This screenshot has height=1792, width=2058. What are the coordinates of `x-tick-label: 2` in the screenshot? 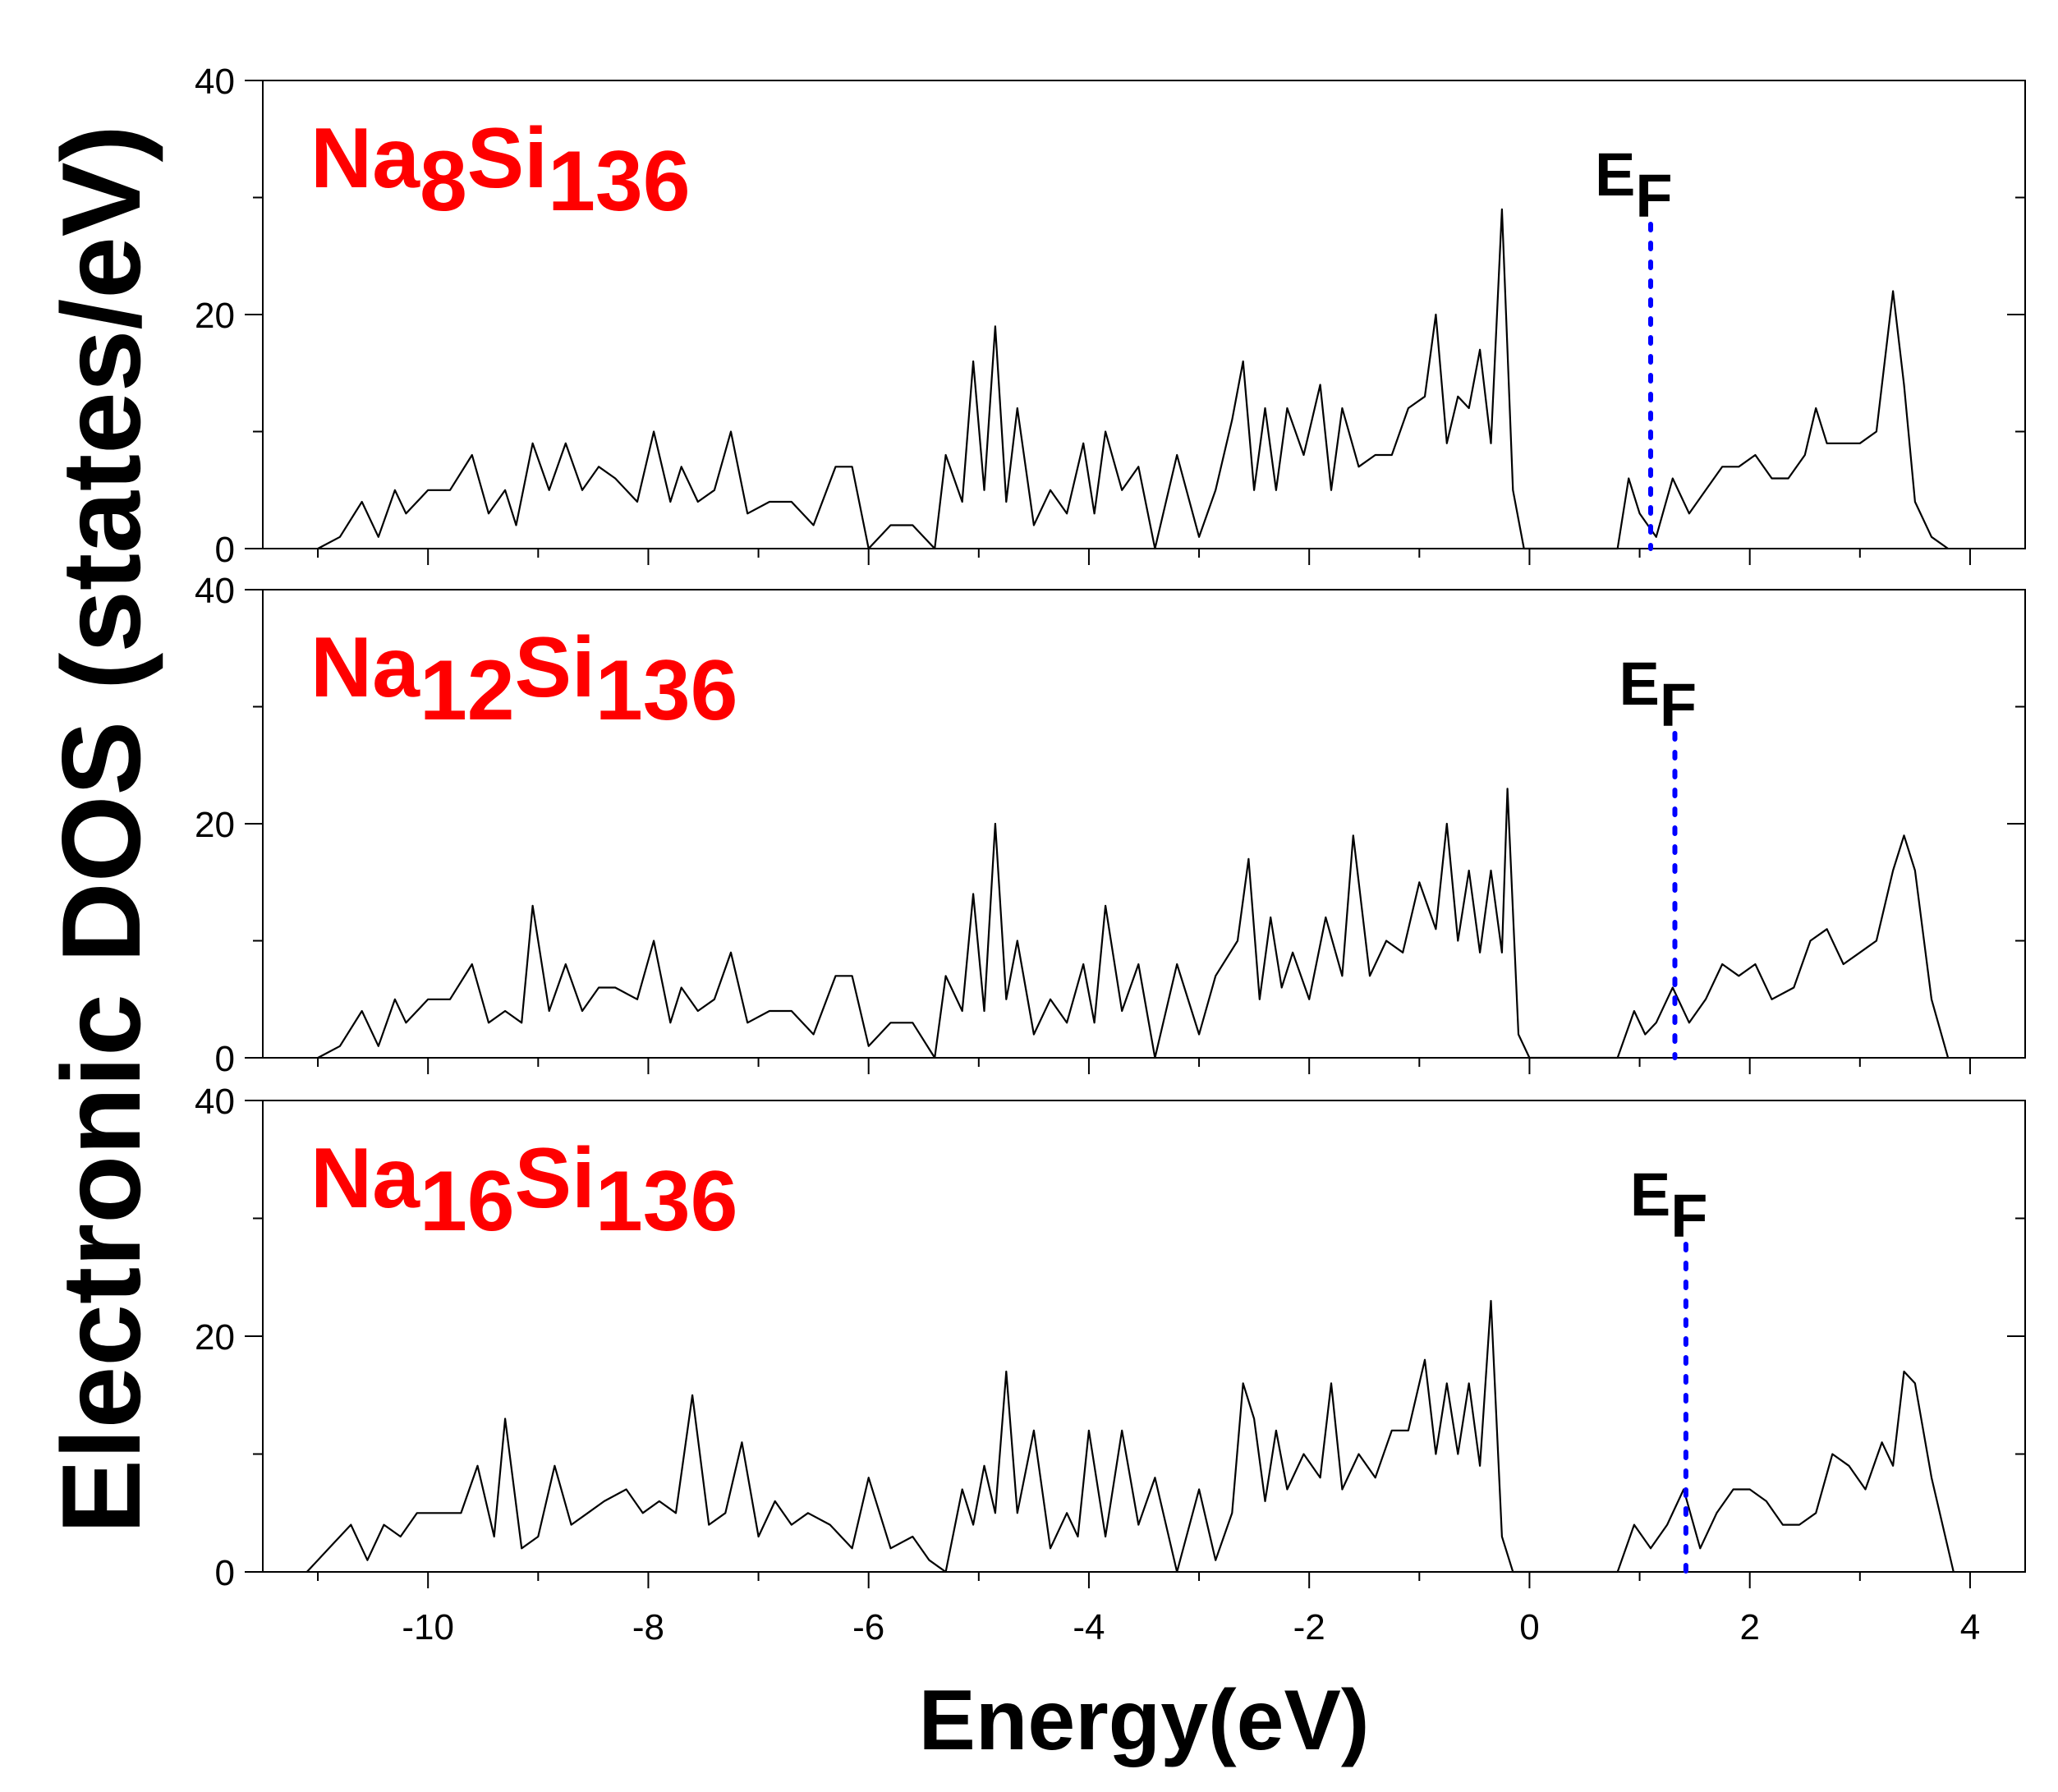 It's located at (1749, 1627).